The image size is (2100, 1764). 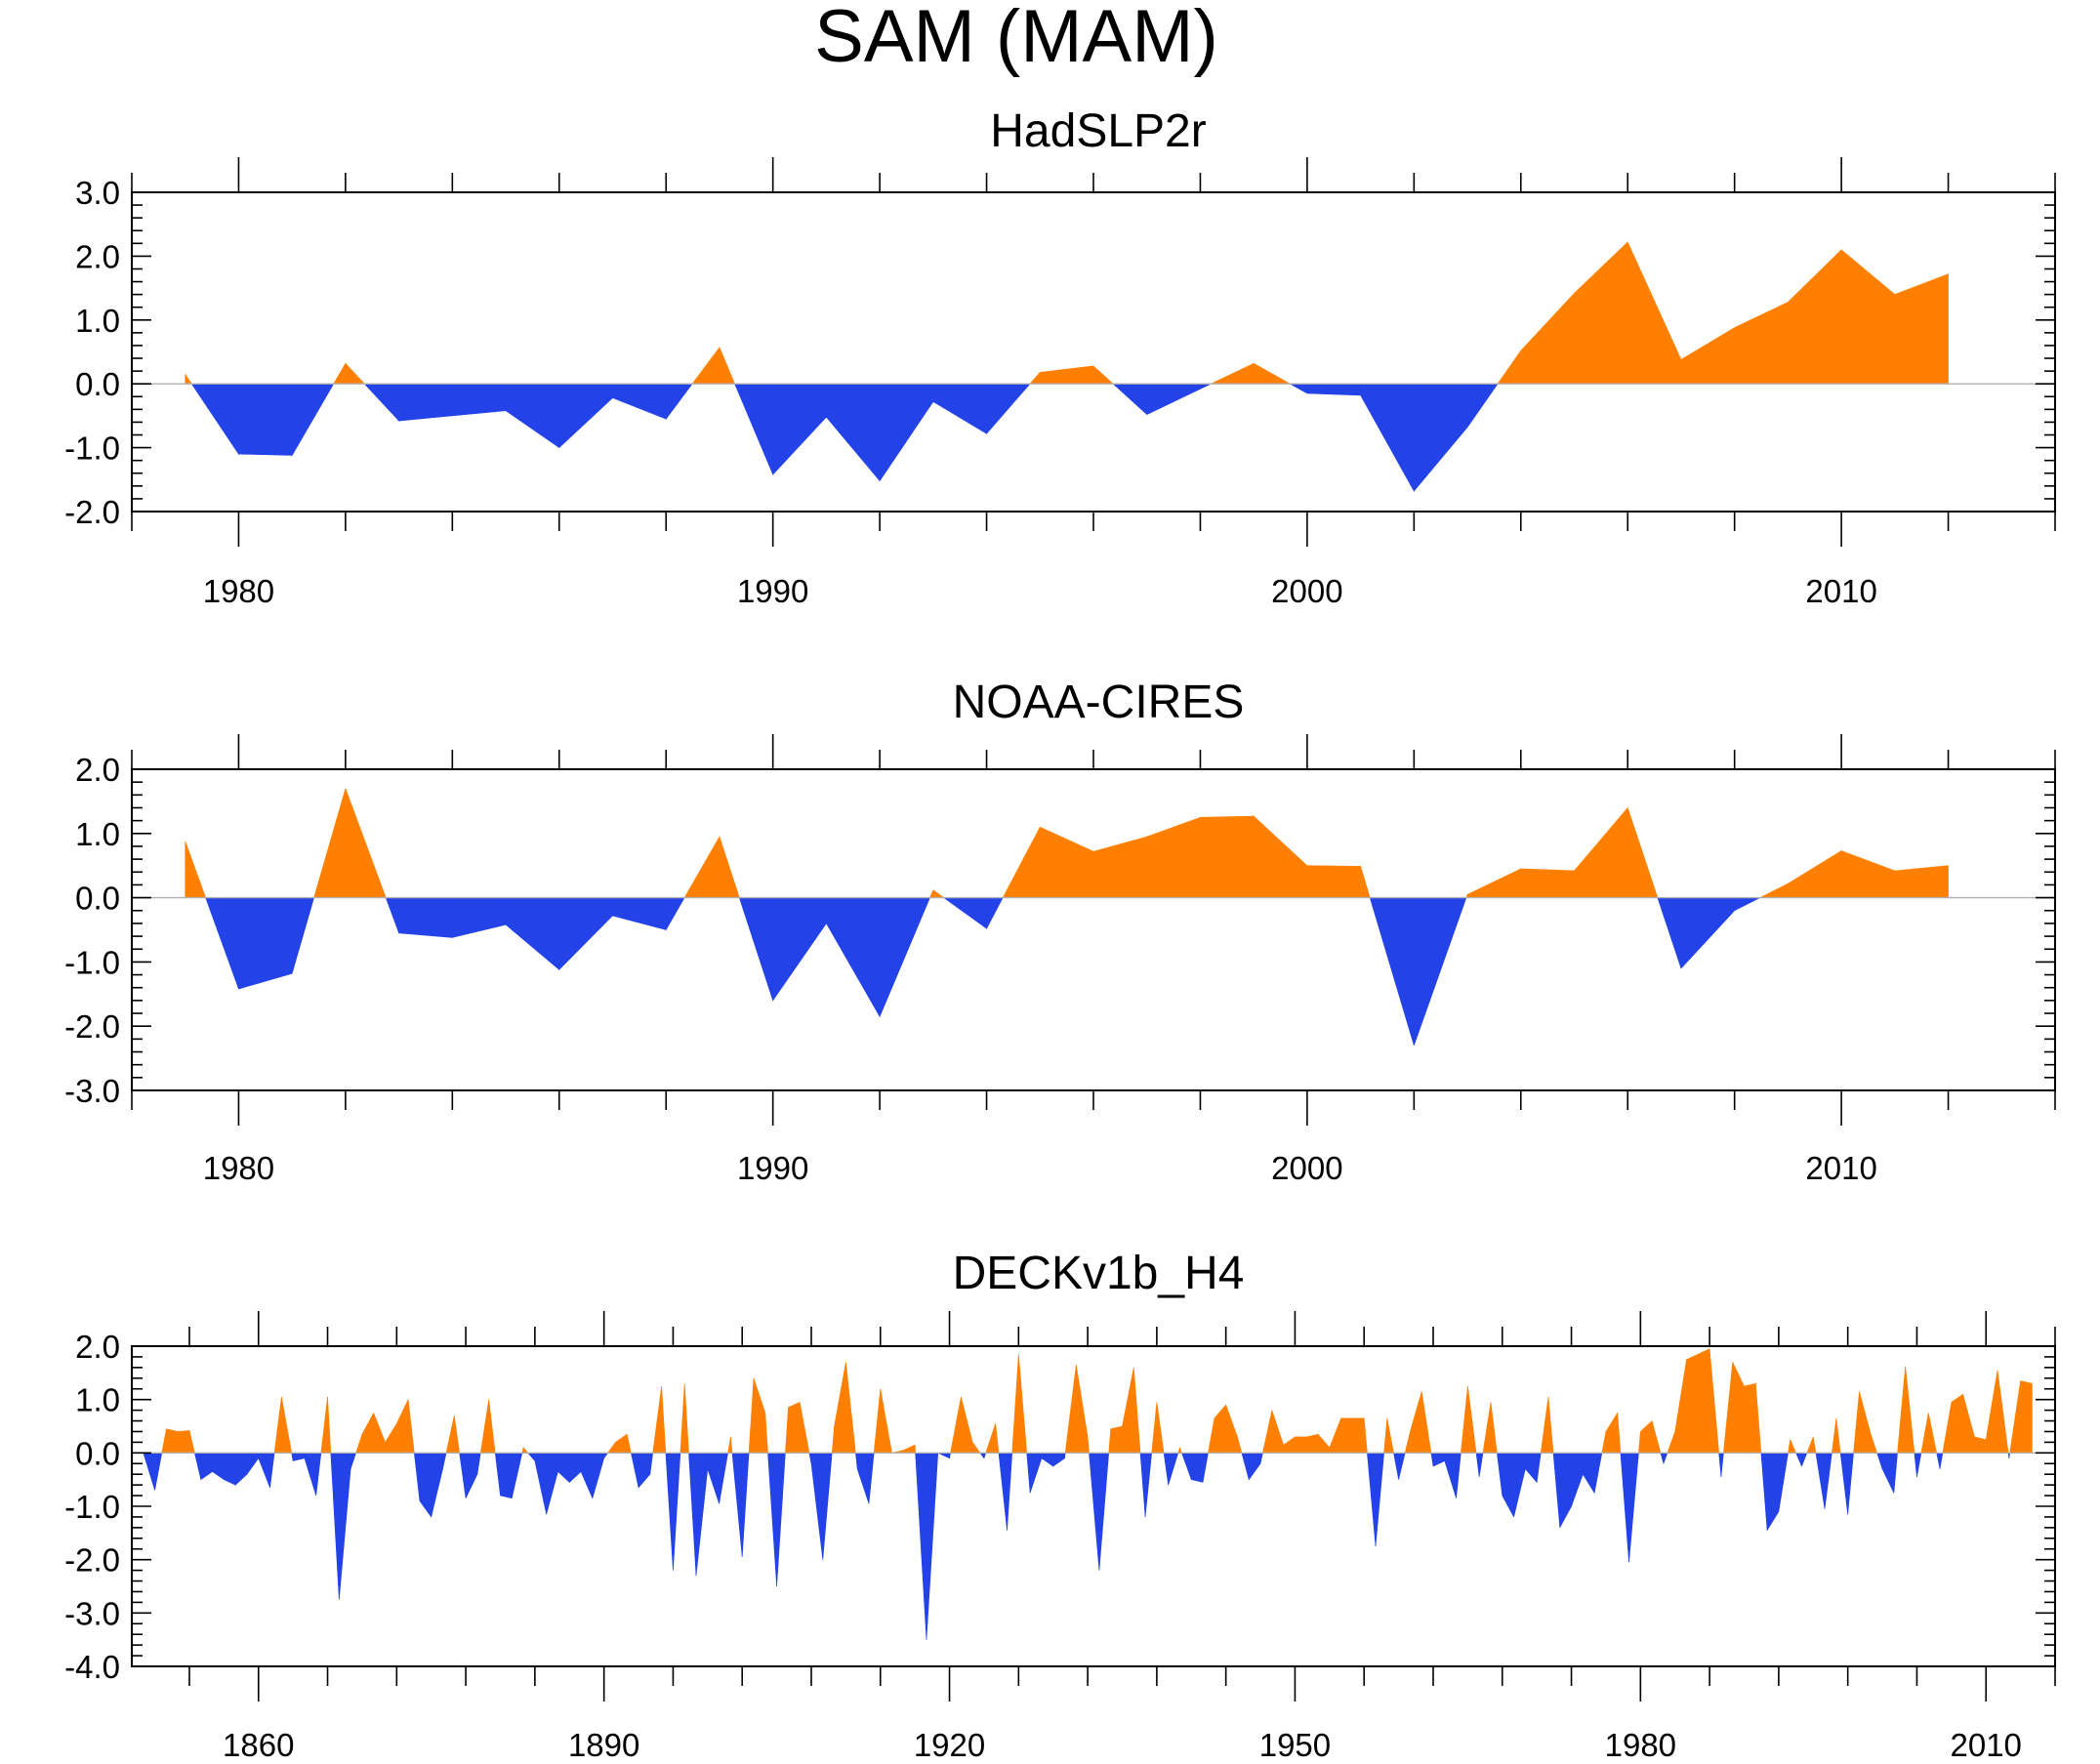 I want to click on area-segment-1983, so click(x=425, y=402).